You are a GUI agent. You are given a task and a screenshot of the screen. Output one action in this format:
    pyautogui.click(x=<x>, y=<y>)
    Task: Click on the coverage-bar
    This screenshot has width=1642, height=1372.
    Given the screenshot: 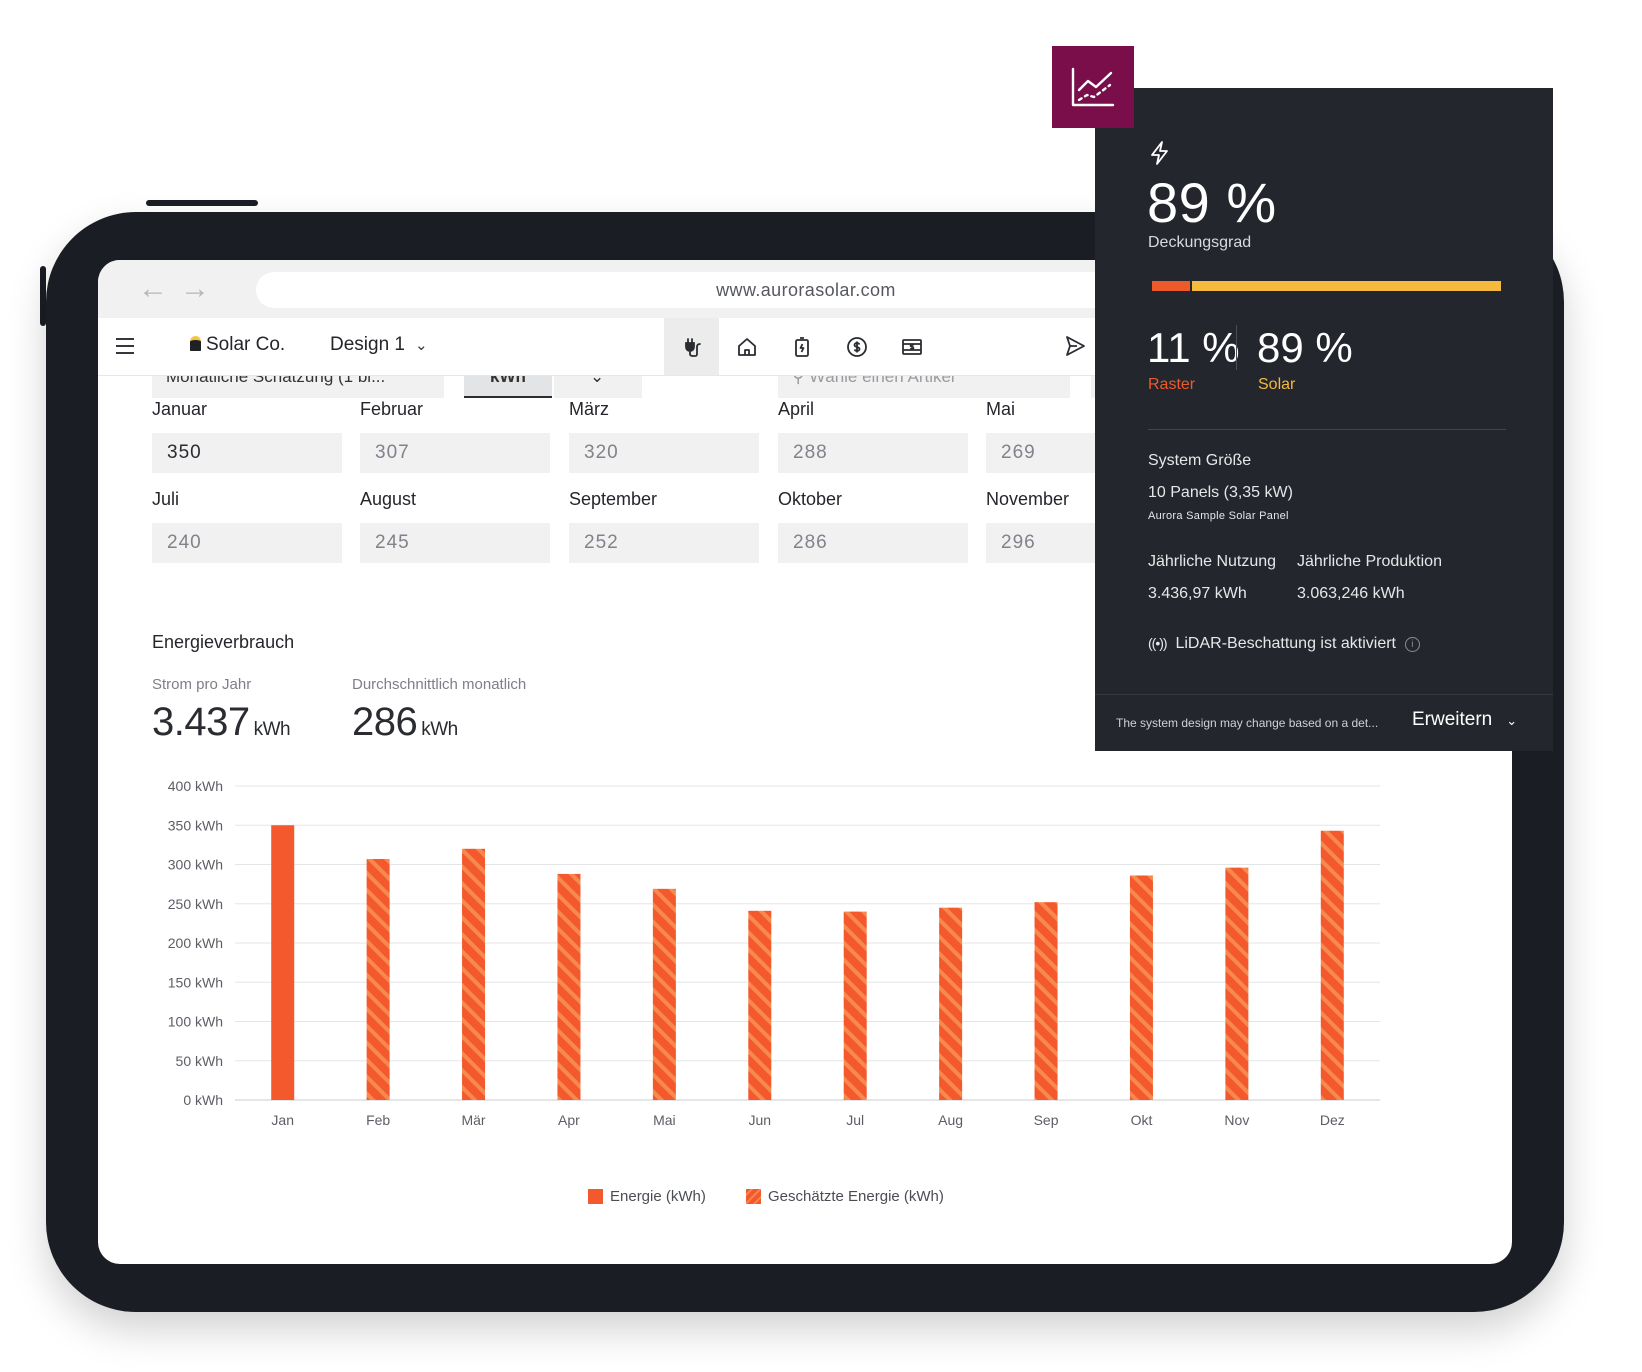 What is the action you would take?
    pyautogui.click(x=1326, y=286)
    